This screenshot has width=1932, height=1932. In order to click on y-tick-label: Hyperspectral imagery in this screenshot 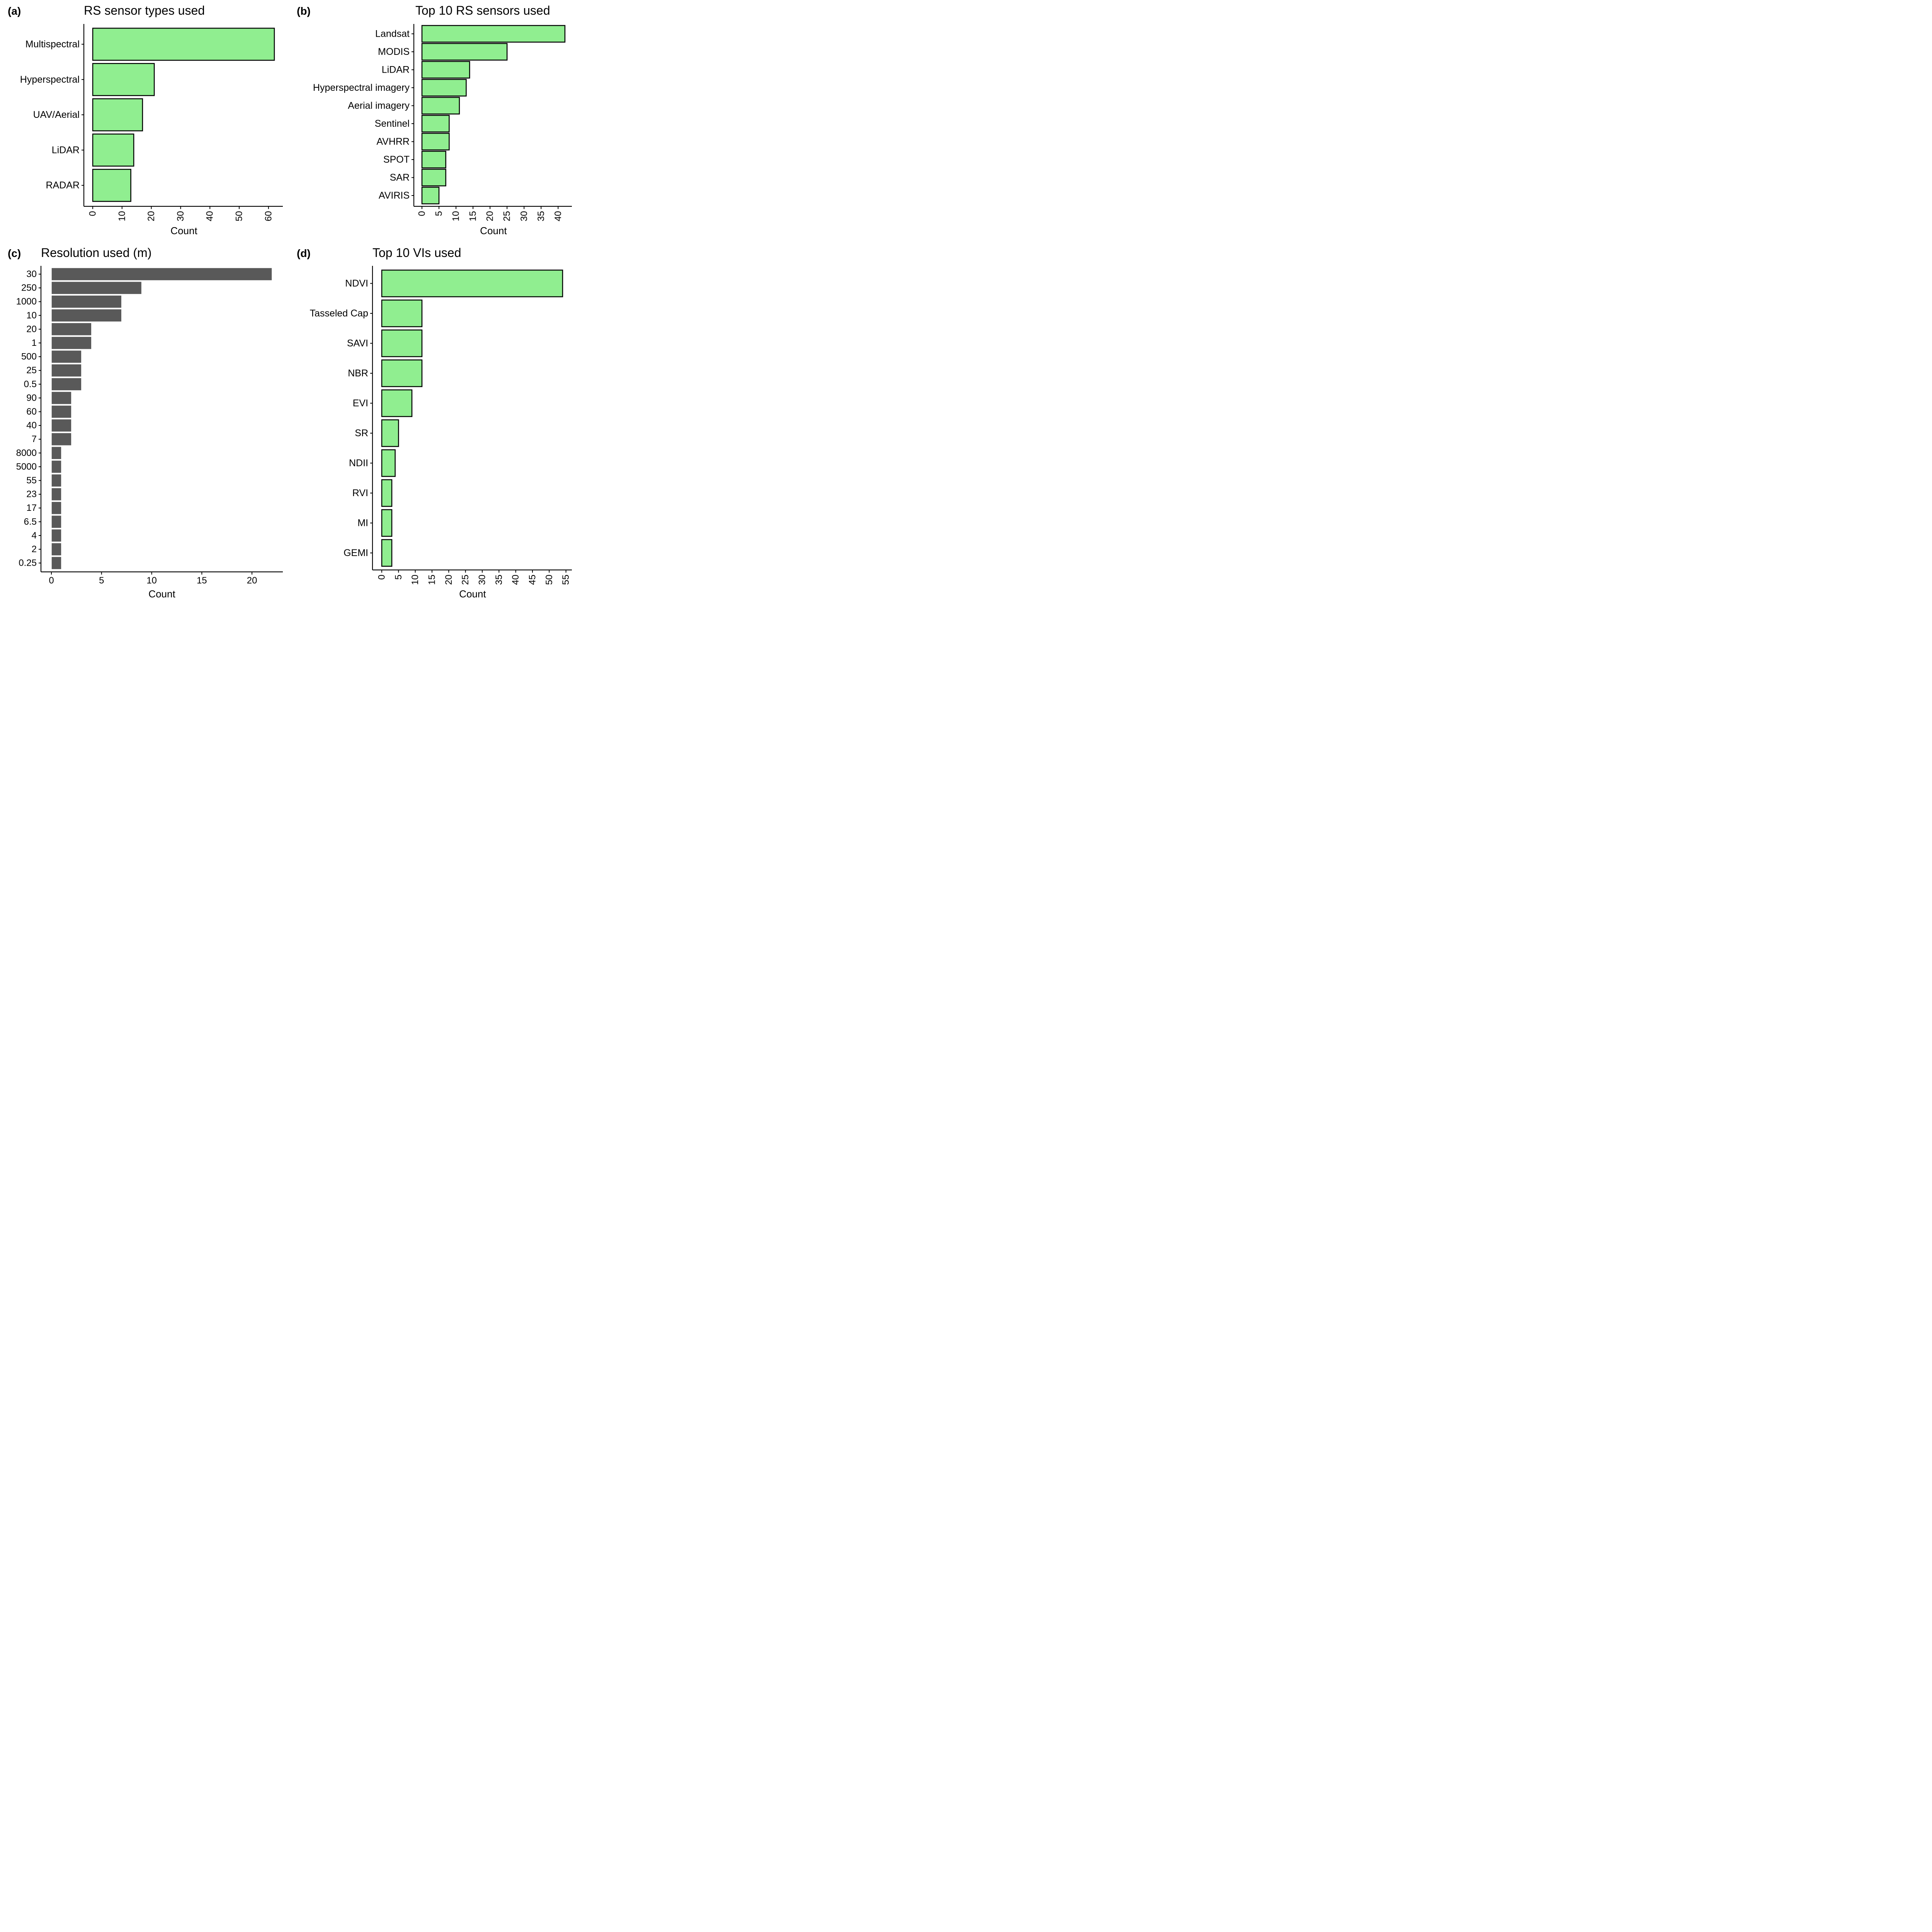, I will do `click(362, 87)`.